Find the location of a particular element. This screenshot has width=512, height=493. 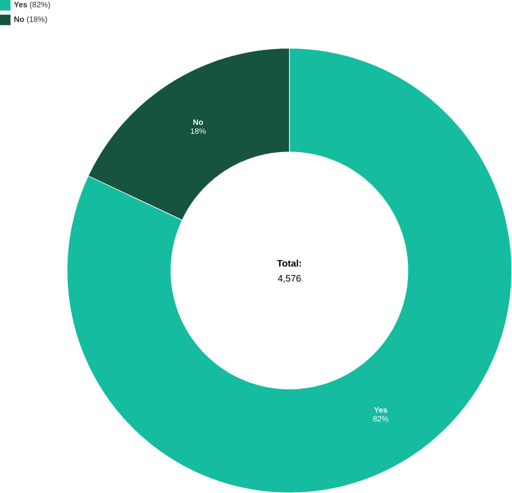

text: Total: is located at coordinates (289, 263).